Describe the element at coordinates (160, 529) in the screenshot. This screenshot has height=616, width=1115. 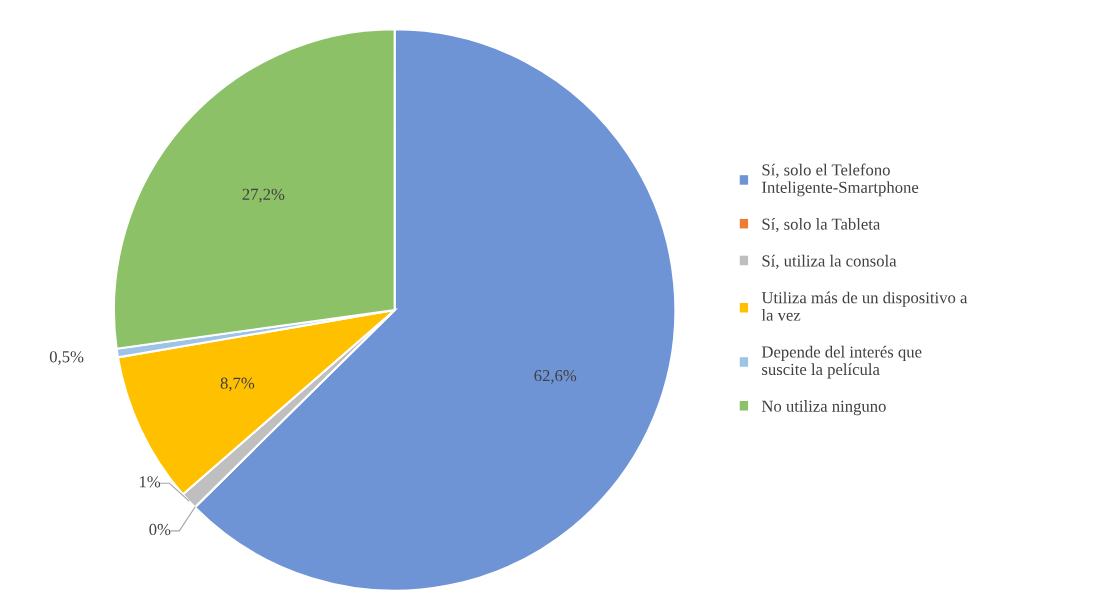
I see `text: 0%` at that location.